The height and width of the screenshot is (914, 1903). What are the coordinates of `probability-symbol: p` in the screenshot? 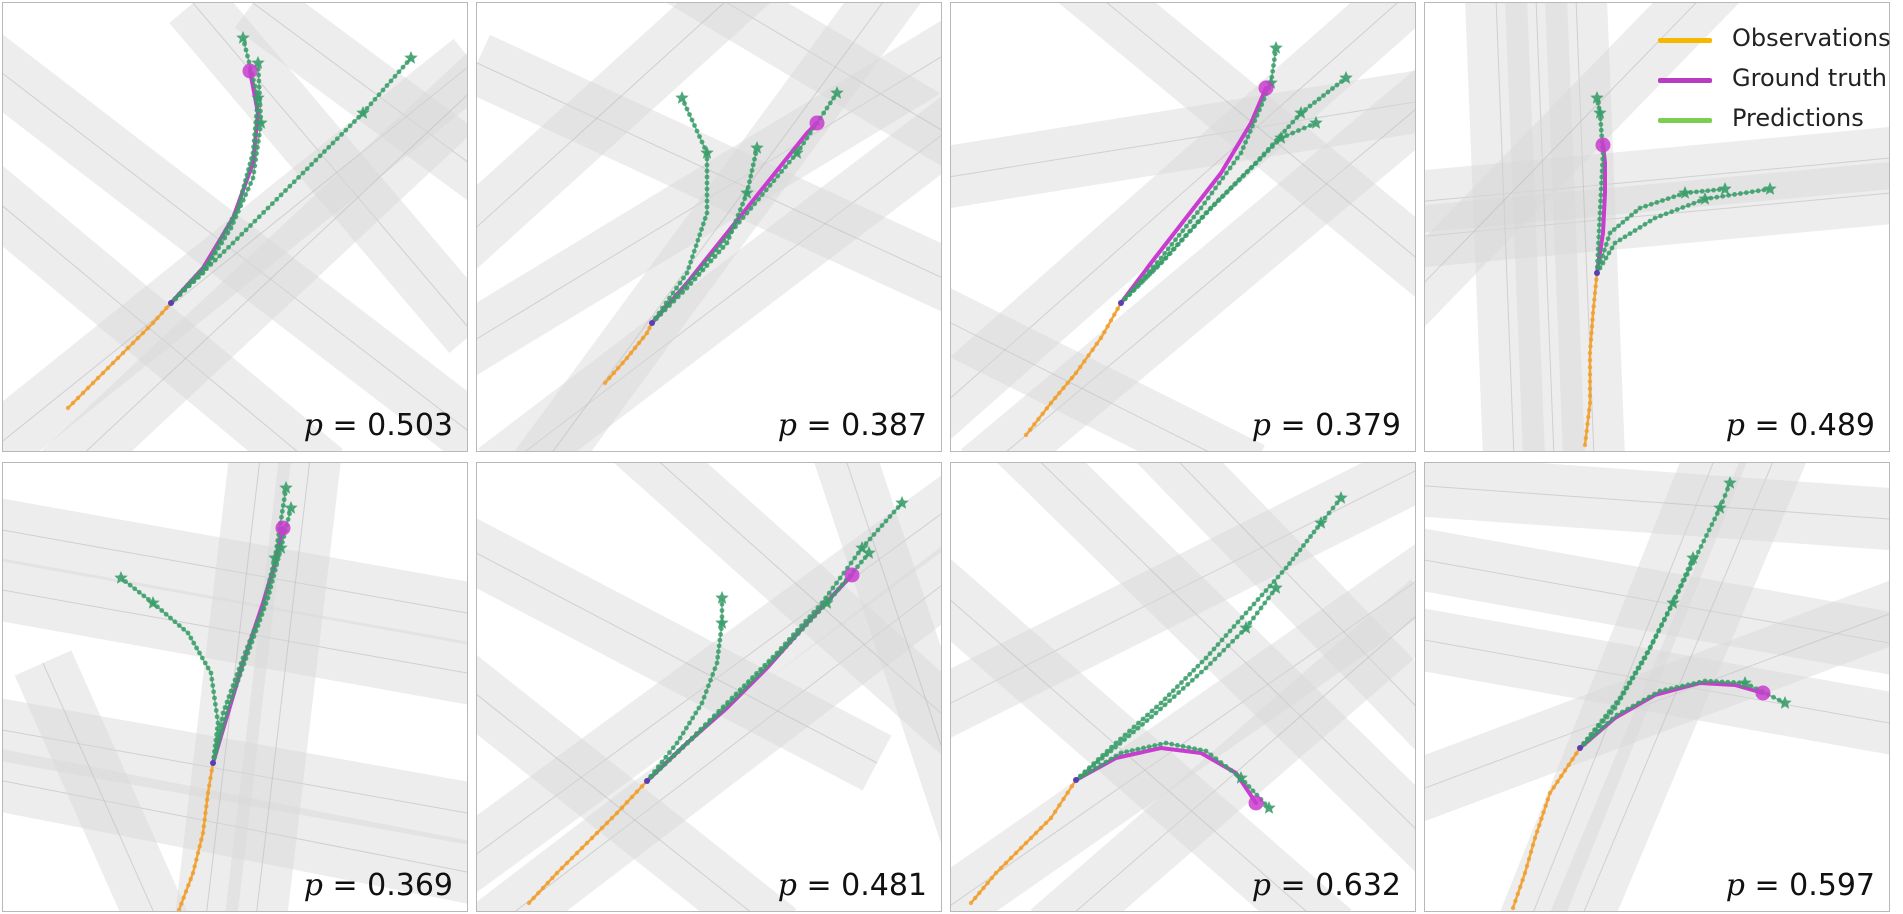 It's located at (1735, 885).